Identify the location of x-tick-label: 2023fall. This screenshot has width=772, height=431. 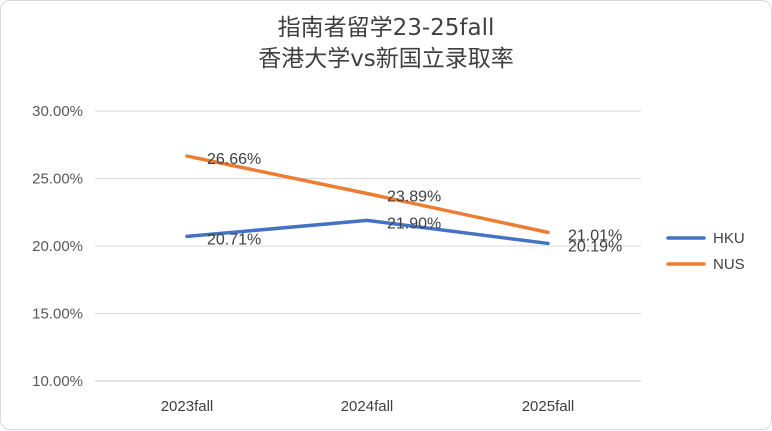
(187, 406).